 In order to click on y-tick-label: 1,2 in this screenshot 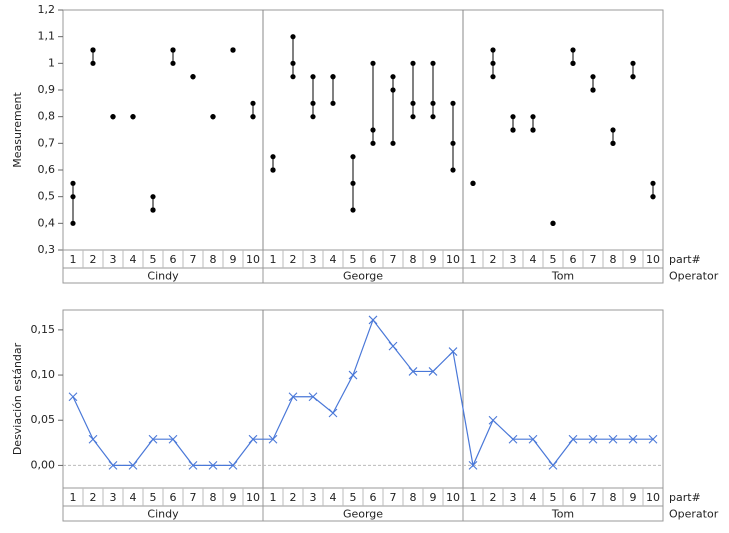, I will do `click(47, 9)`.